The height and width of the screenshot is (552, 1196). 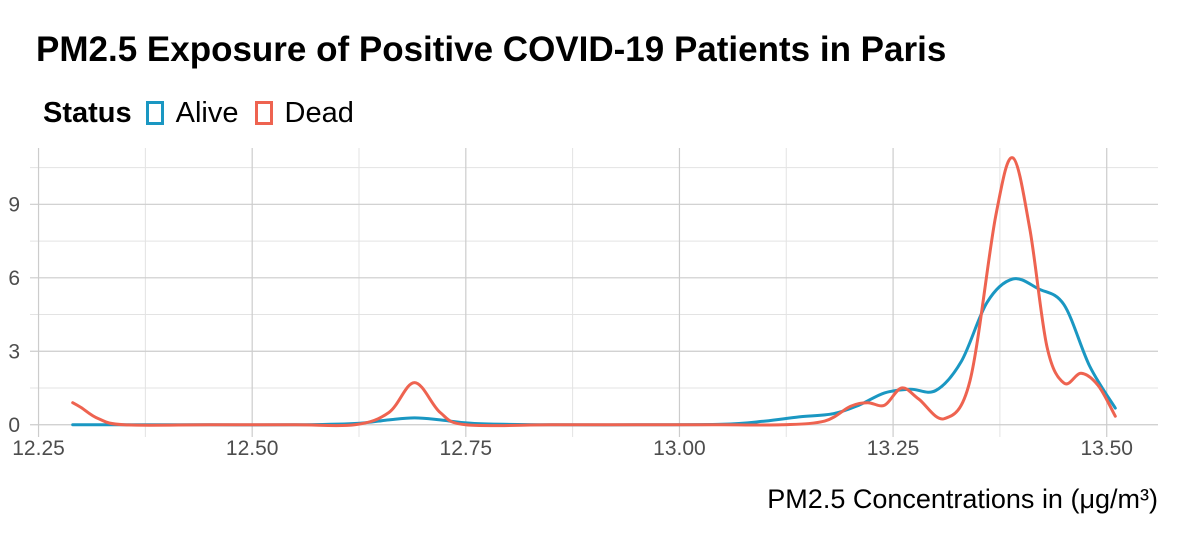 I want to click on x-tick-label: 13.50, so click(x=1106, y=448).